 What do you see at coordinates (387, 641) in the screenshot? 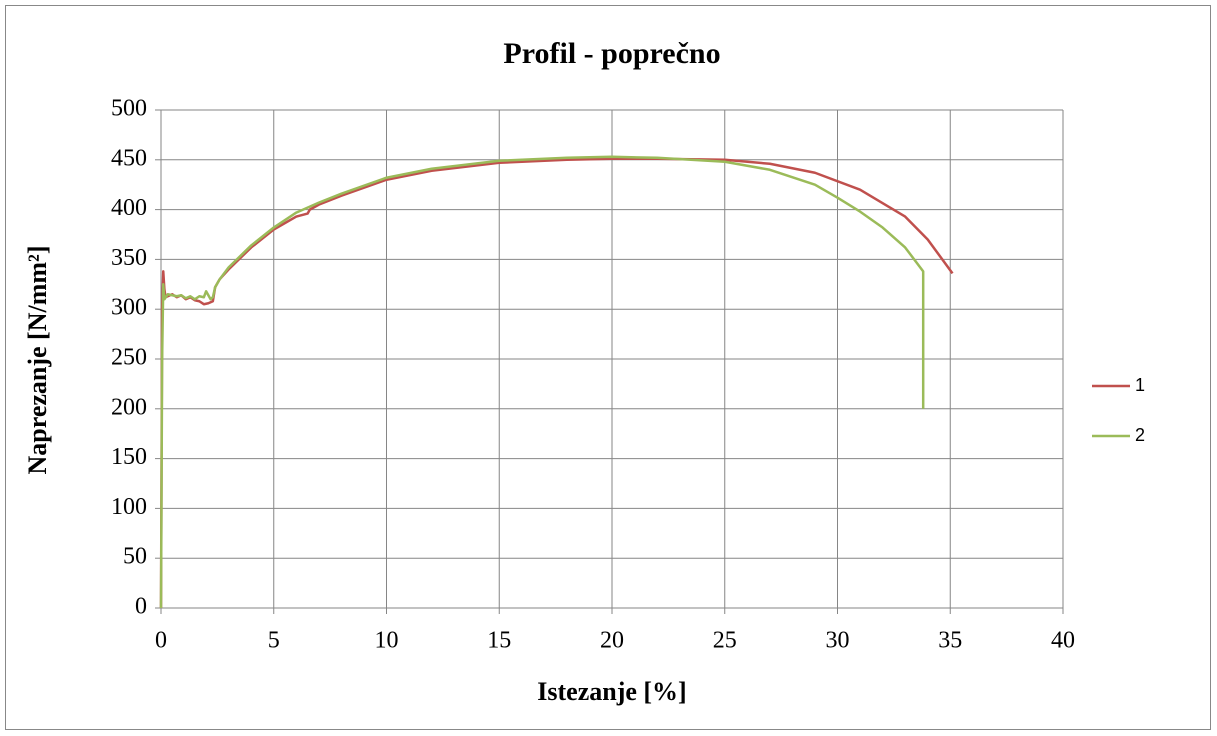
I see `x-tick-label: 10` at bounding box center [387, 641].